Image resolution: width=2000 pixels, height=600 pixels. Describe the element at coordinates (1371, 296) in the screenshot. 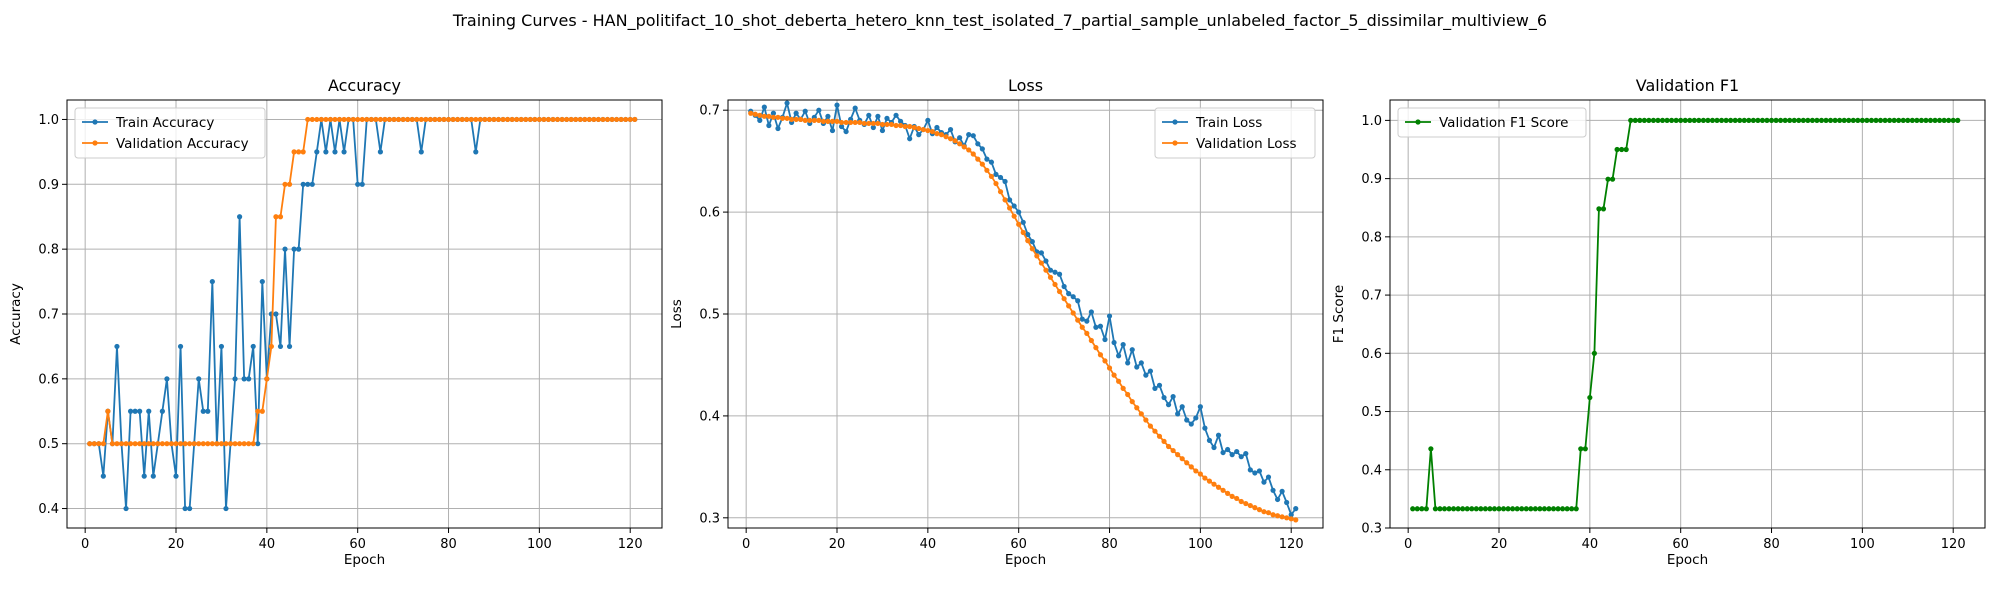

I see `f1-y-tick-label: 0.7` at that location.